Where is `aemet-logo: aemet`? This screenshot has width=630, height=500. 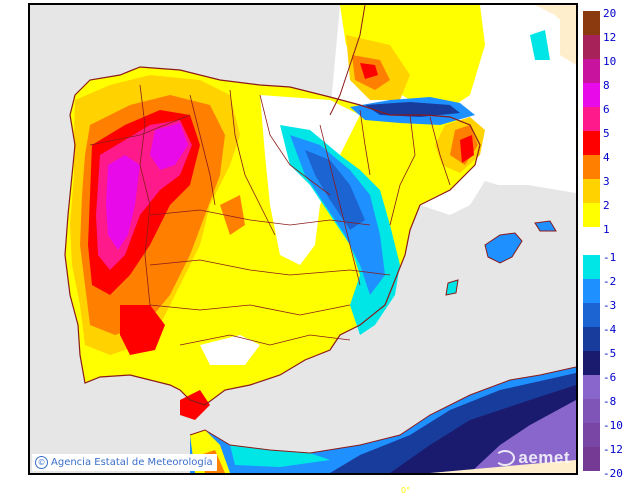 aemet-logo: aemet is located at coordinates (532, 458).